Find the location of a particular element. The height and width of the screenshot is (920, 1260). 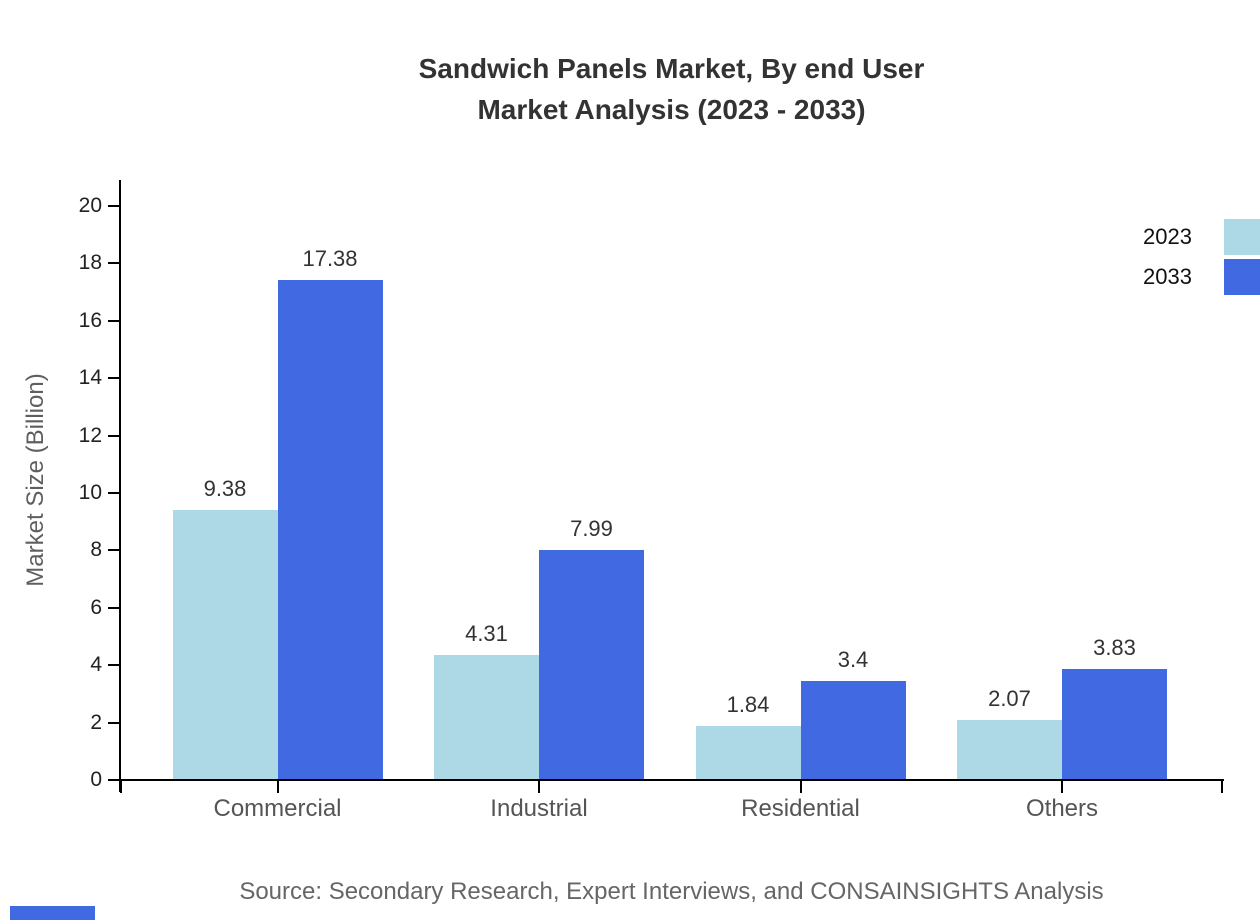

y-tick-label: 16 is located at coordinates (90, 320).